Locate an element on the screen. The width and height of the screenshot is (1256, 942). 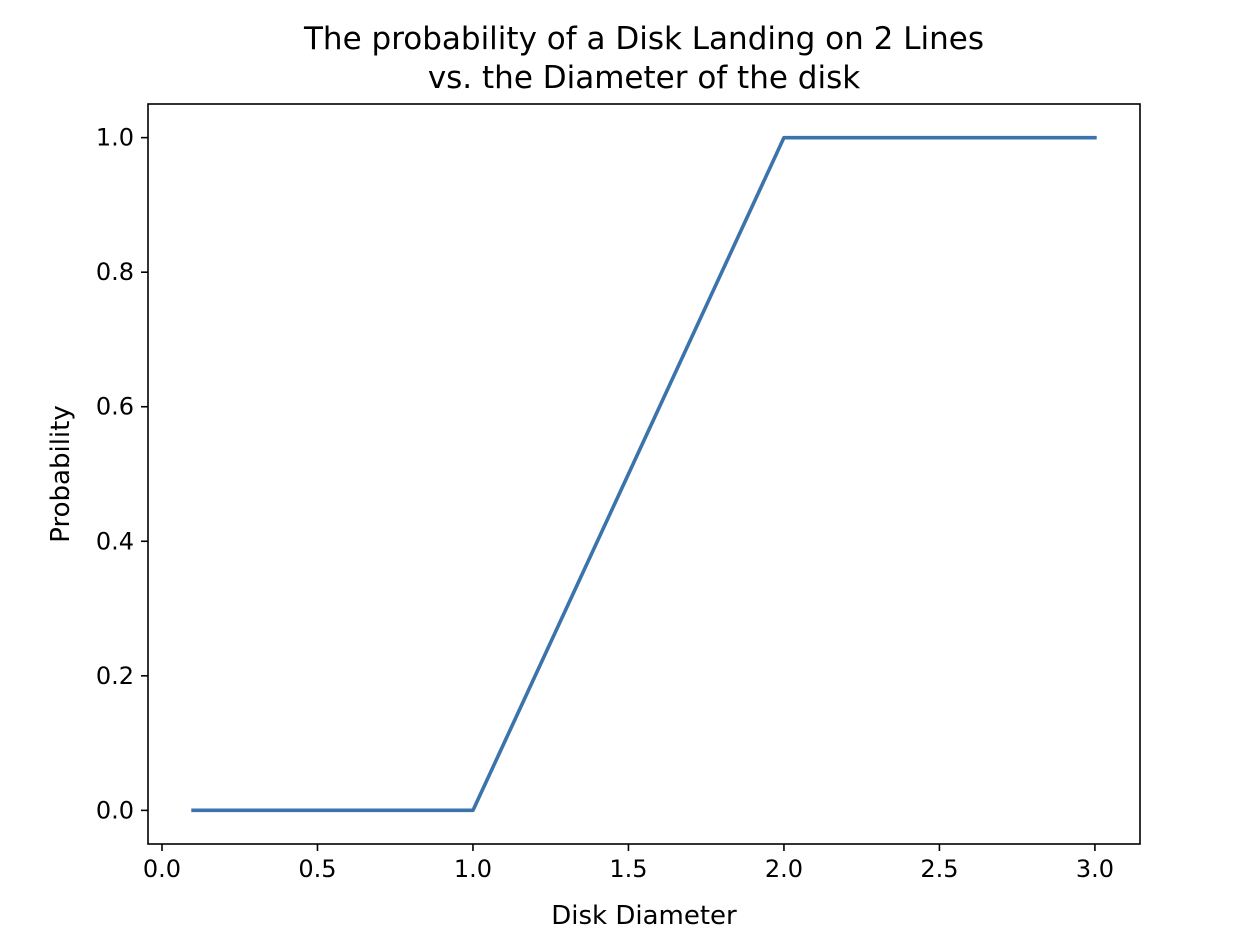
x-tick-label: 0.5 is located at coordinates (317, 869).